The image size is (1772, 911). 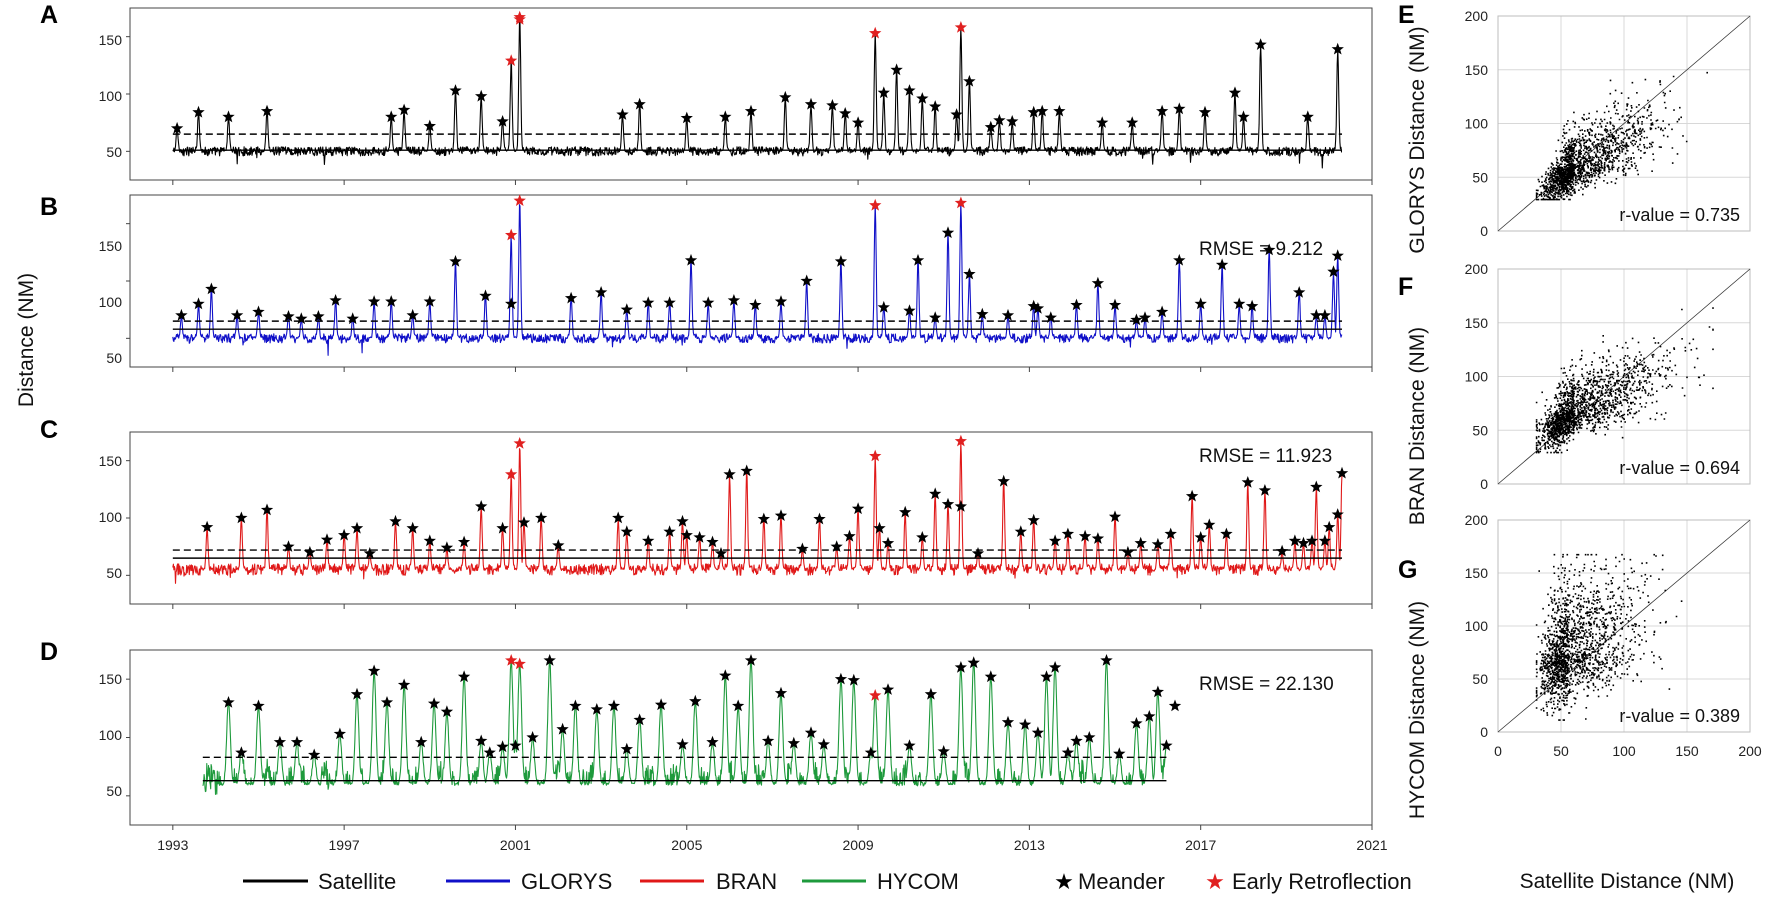 What do you see at coordinates (566, 881) in the screenshot?
I see `legend-label-glorys: GLORYS` at bounding box center [566, 881].